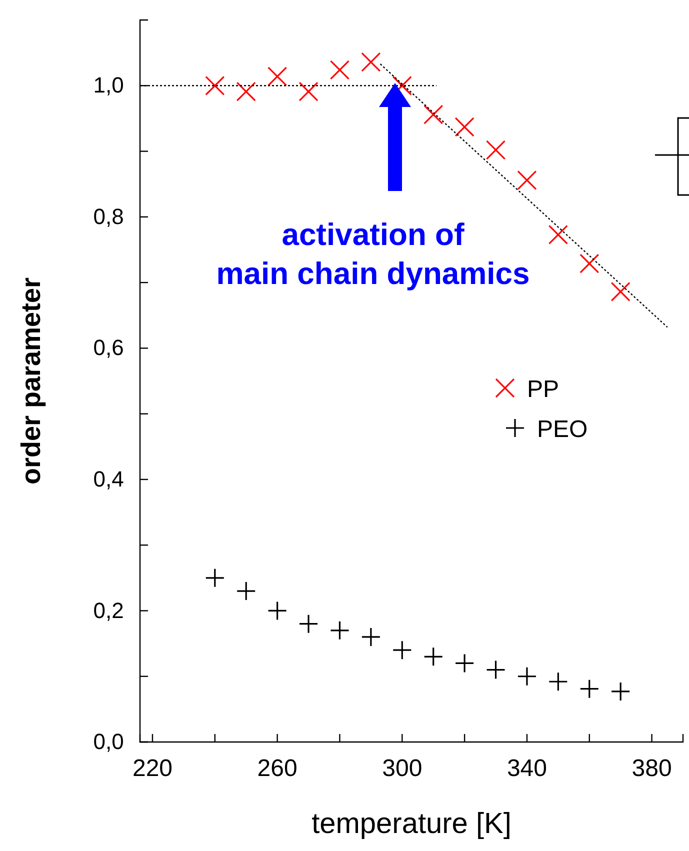  What do you see at coordinates (412, 824) in the screenshot?
I see `x-axis-title: temperature [K]` at bounding box center [412, 824].